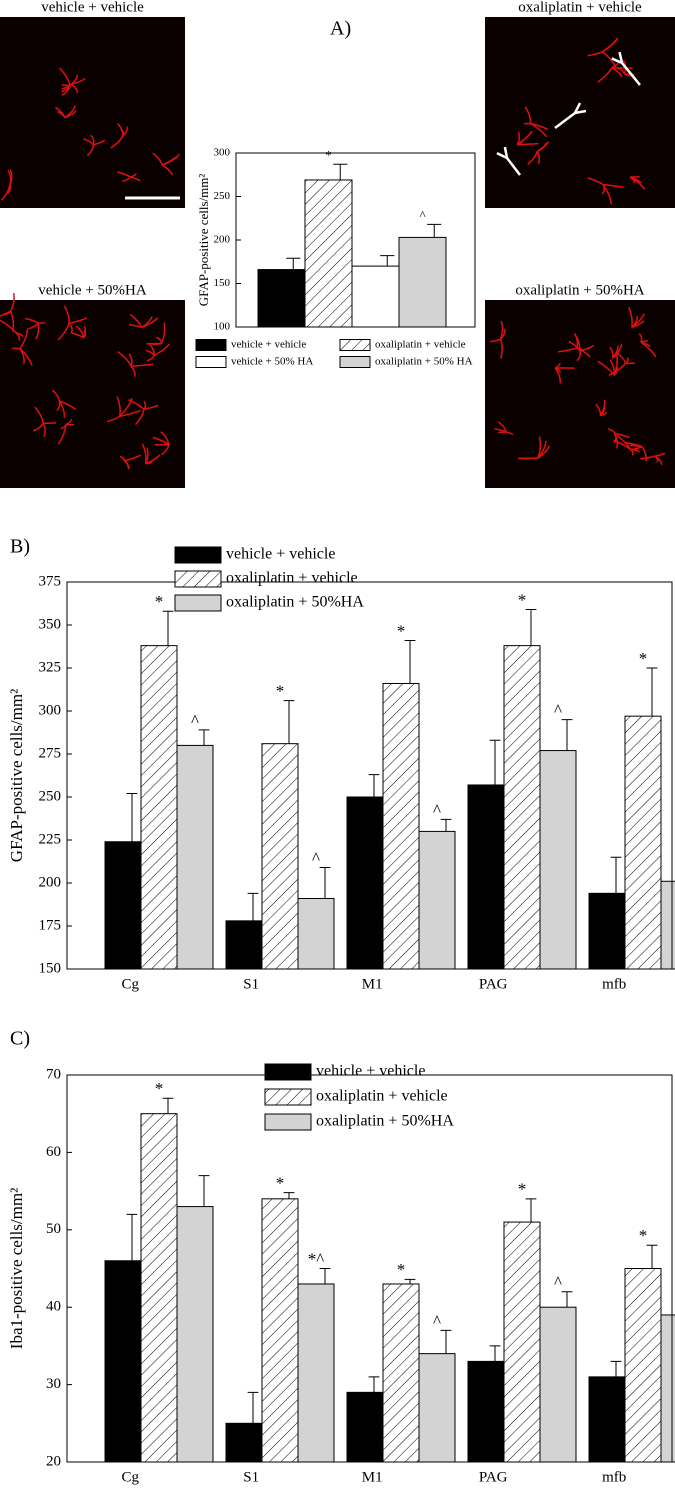 The image size is (675, 1488). I want to click on plot-frame, so click(355, 240).